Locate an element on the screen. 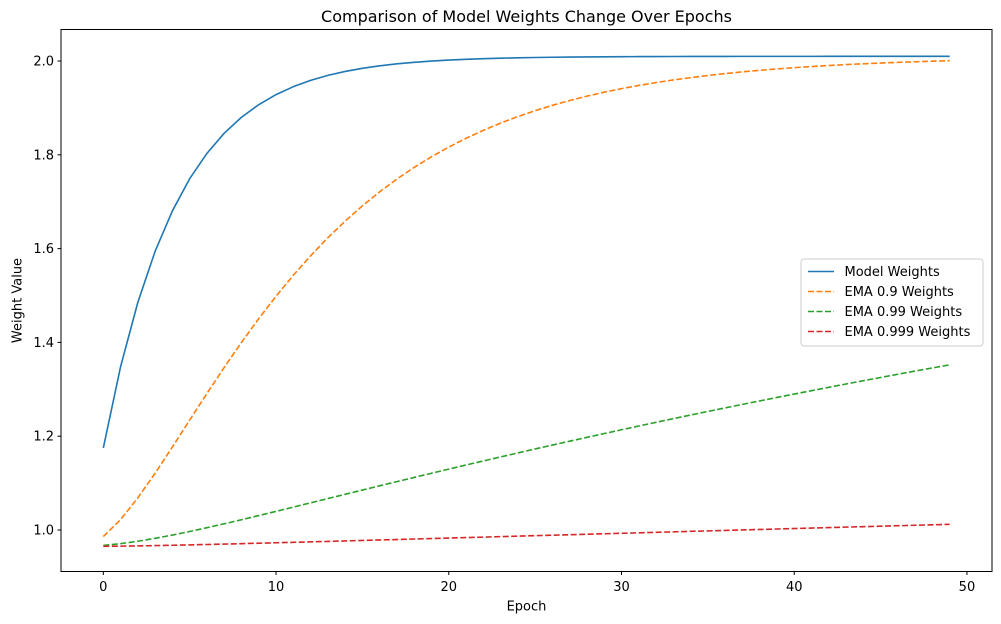 This screenshot has height=624, width=1001. legend-entry: EMA 0.9 Weights is located at coordinates (881, 292).